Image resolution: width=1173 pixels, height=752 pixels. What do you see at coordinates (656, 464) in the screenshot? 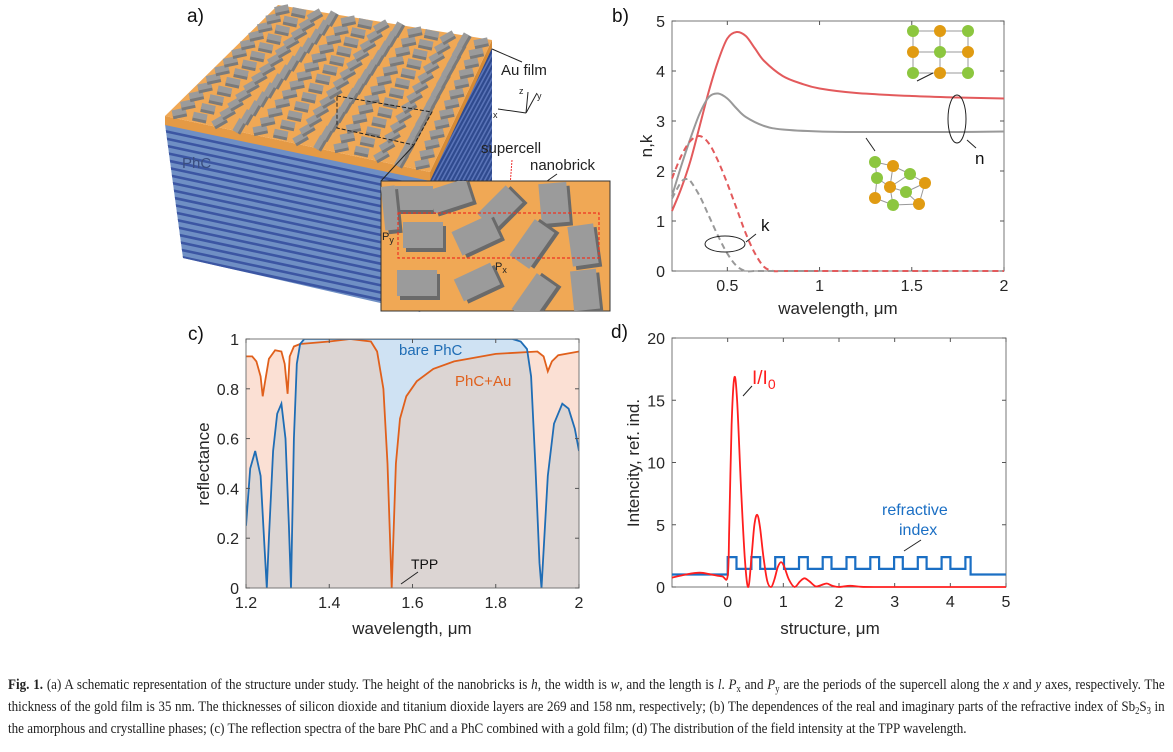
I see `y-tick-label: 10` at bounding box center [656, 464].